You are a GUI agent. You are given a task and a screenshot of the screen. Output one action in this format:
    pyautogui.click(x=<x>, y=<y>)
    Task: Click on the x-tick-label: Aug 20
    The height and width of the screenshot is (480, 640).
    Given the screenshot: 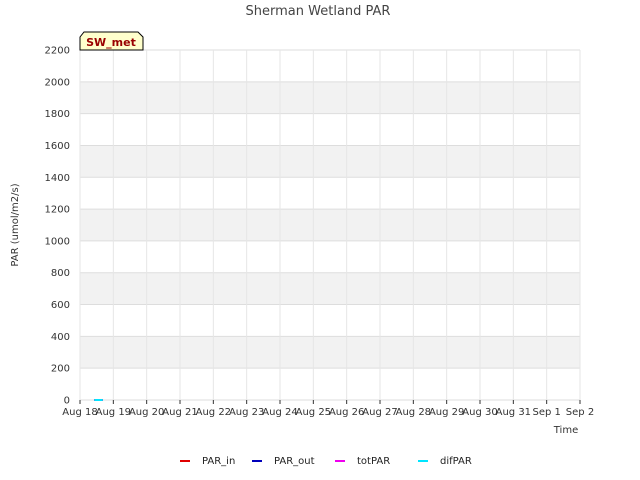 What is the action you would take?
    pyautogui.click(x=146, y=412)
    